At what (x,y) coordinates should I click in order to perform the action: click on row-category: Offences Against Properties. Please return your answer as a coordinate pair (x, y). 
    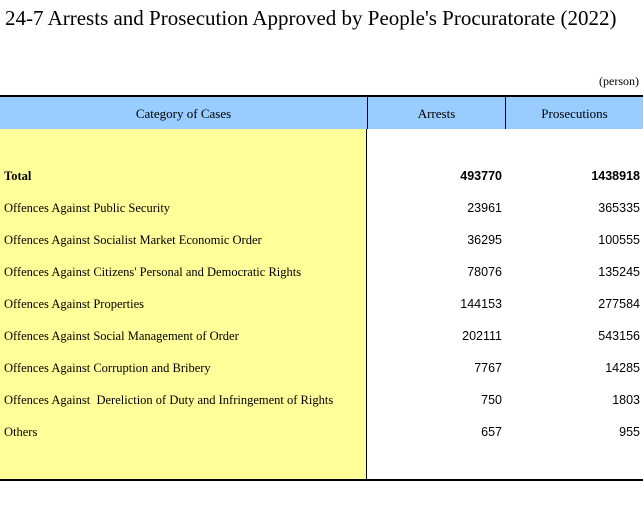
    Looking at the image, I should click on (74, 304).